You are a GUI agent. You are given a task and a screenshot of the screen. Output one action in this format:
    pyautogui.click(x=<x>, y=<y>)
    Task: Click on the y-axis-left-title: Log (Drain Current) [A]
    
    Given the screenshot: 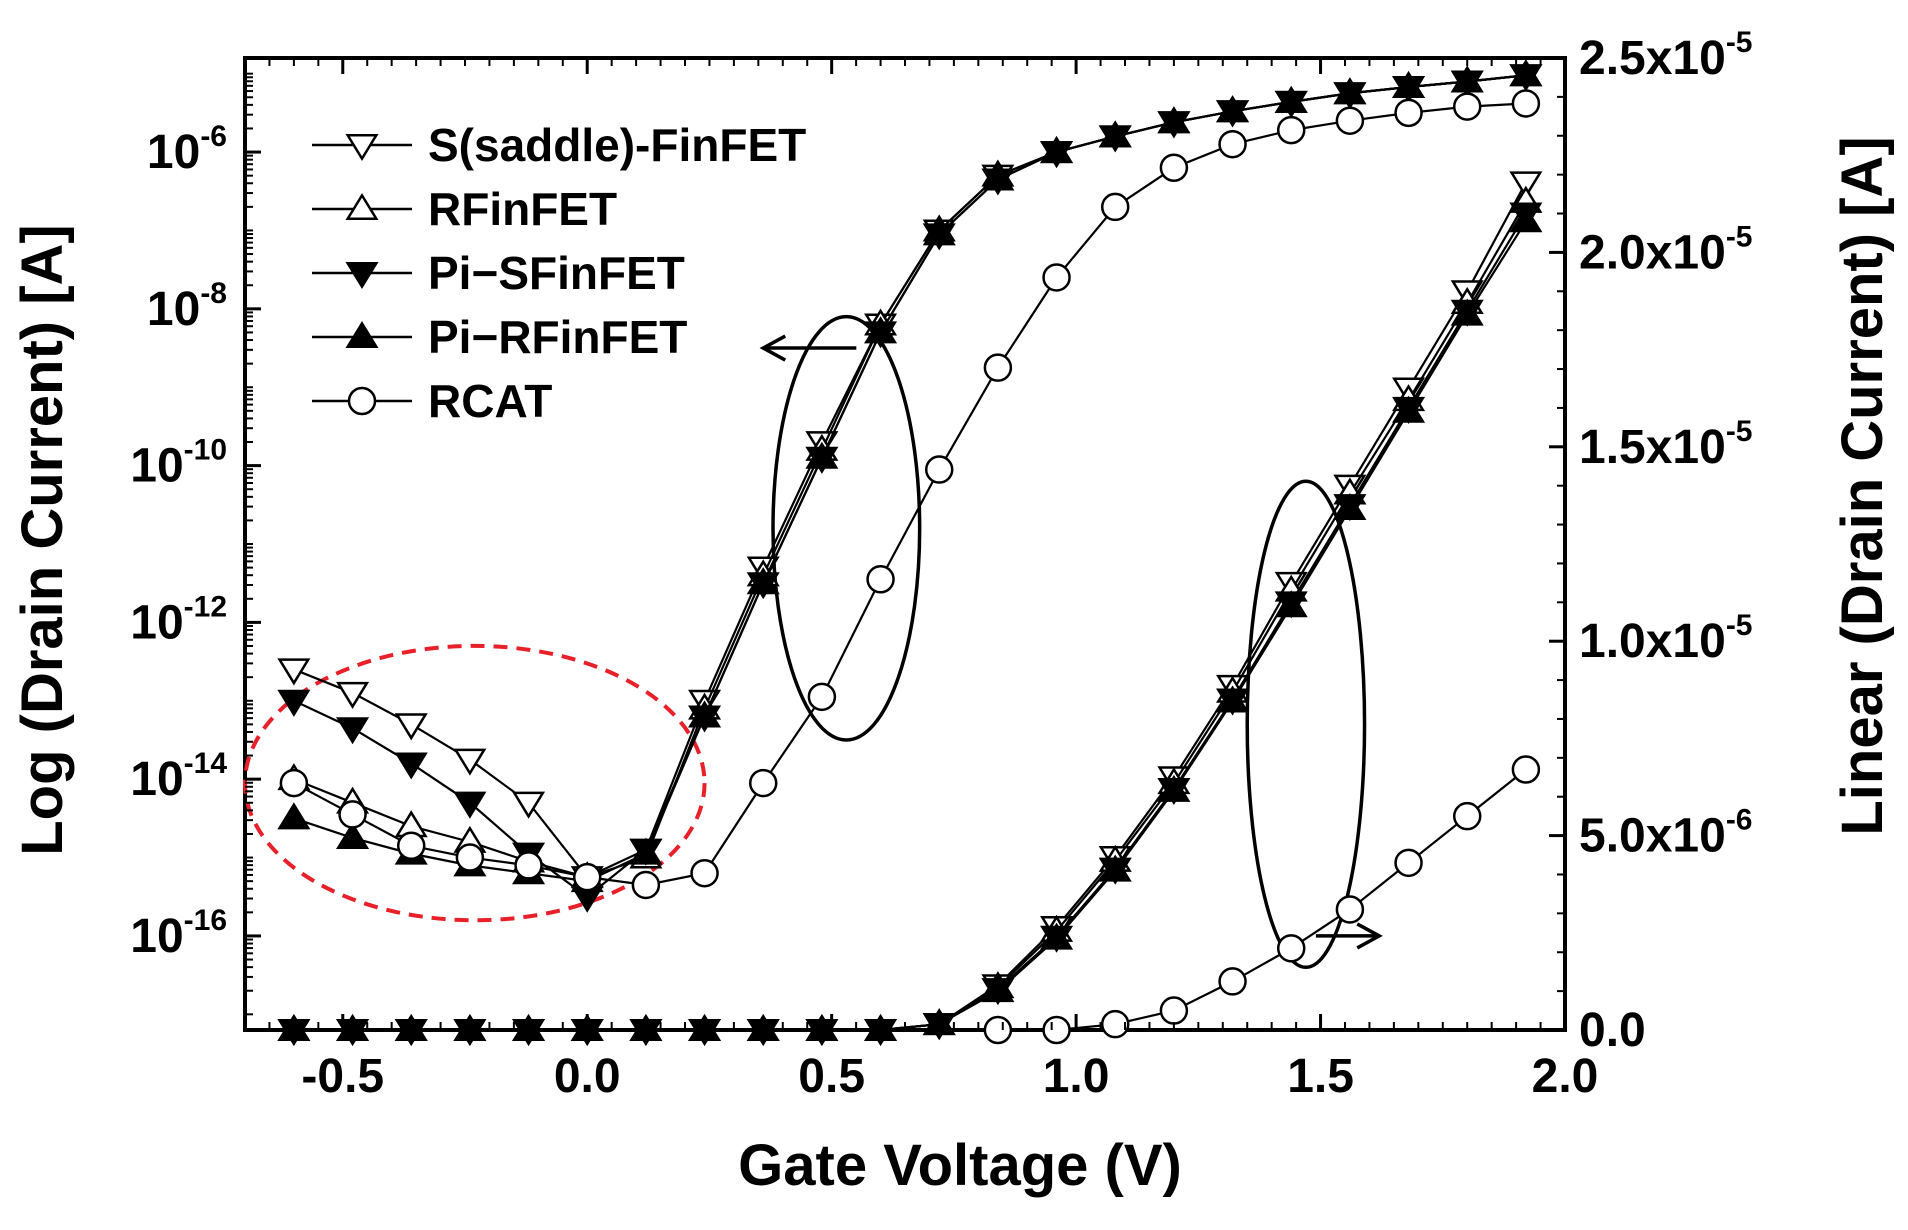 What is the action you would take?
    pyautogui.click(x=42, y=540)
    